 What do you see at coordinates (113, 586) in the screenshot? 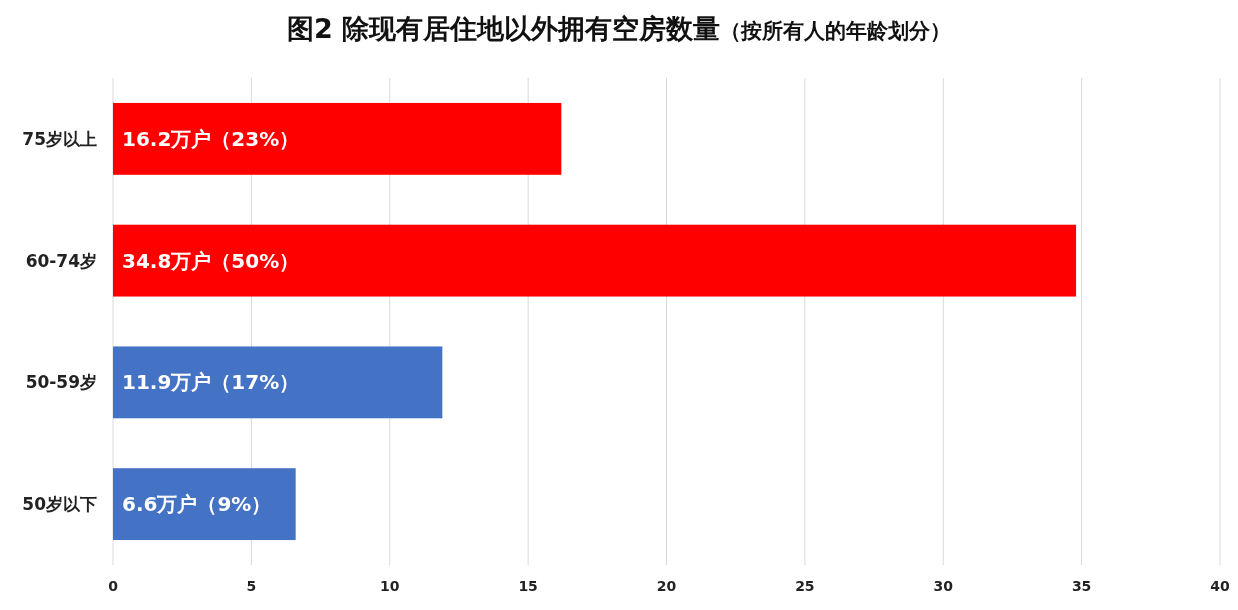
I see `x-tick-label: 0` at bounding box center [113, 586].